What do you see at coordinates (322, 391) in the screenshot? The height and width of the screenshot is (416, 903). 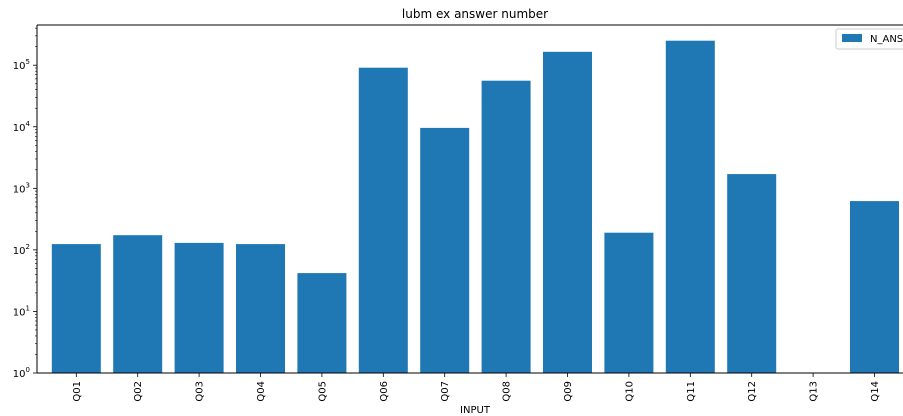 I see `x-tick-label: Q05` at bounding box center [322, 391].